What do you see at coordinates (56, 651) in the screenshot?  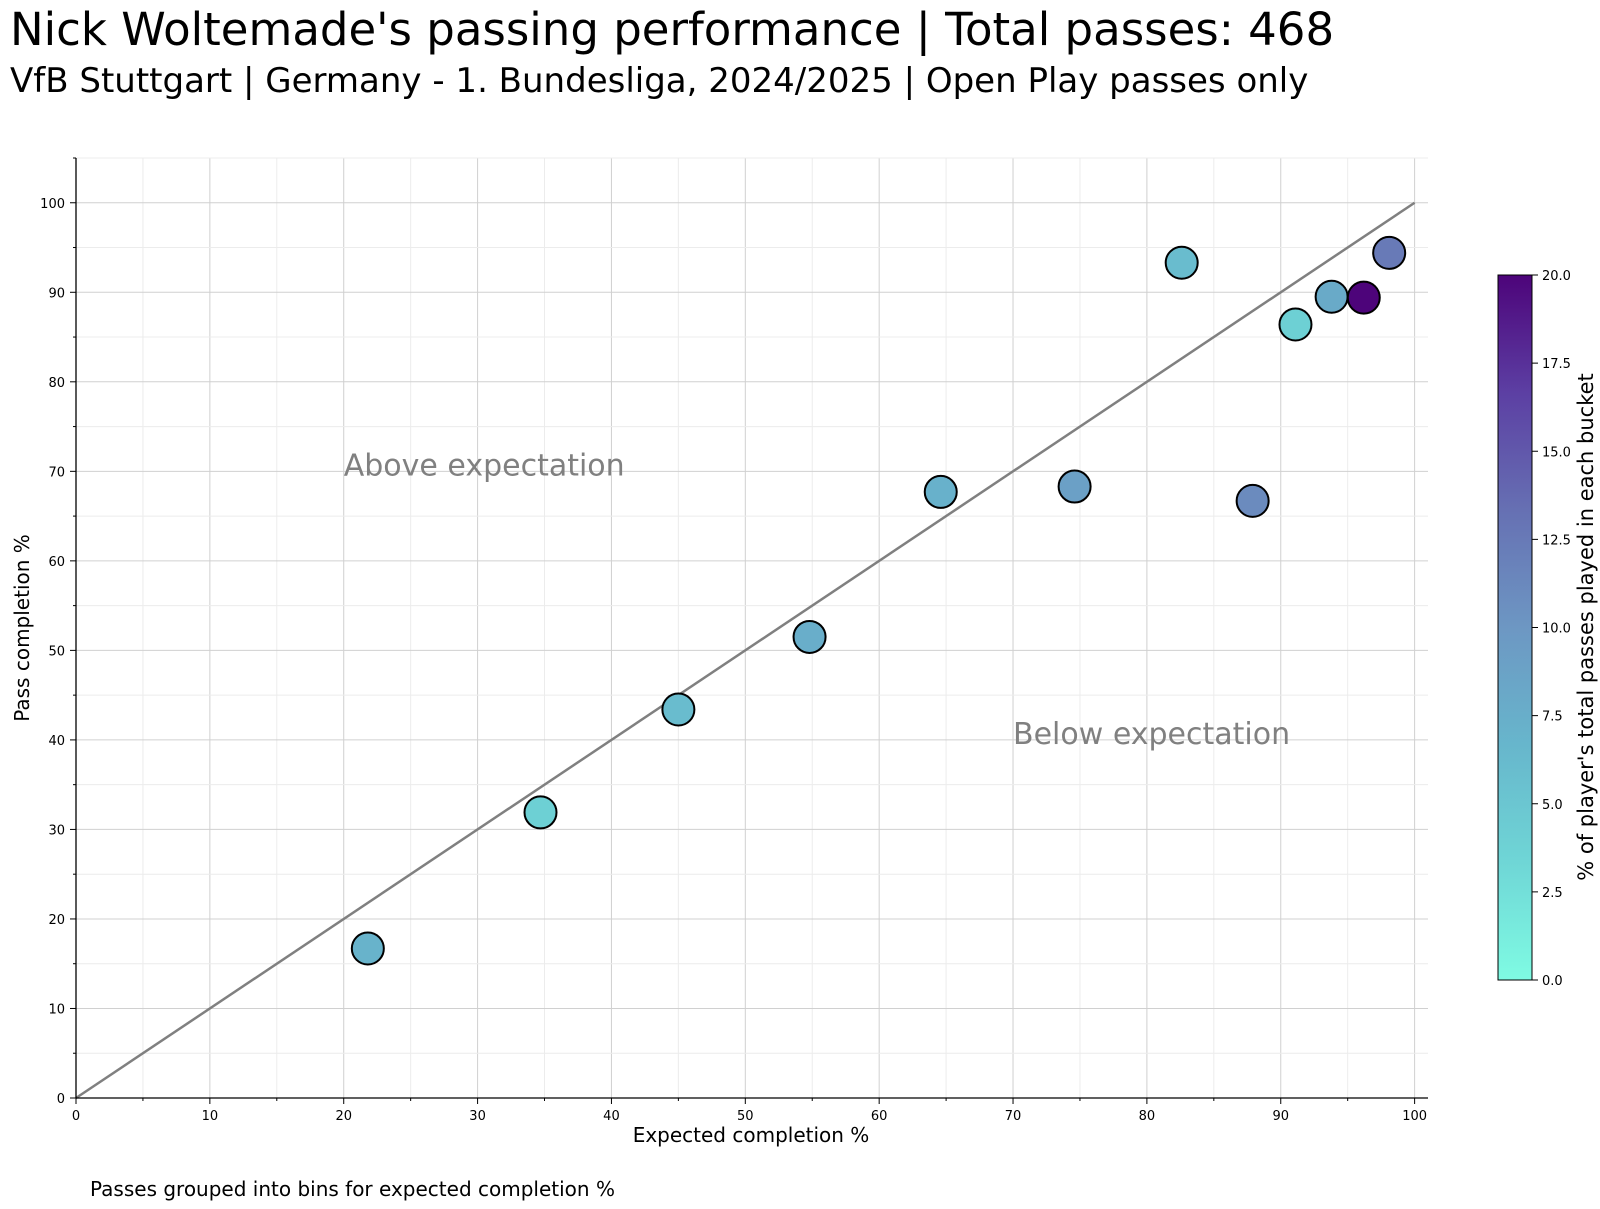 I see `y-tick-label: 50` at bounding box center [56, 651].